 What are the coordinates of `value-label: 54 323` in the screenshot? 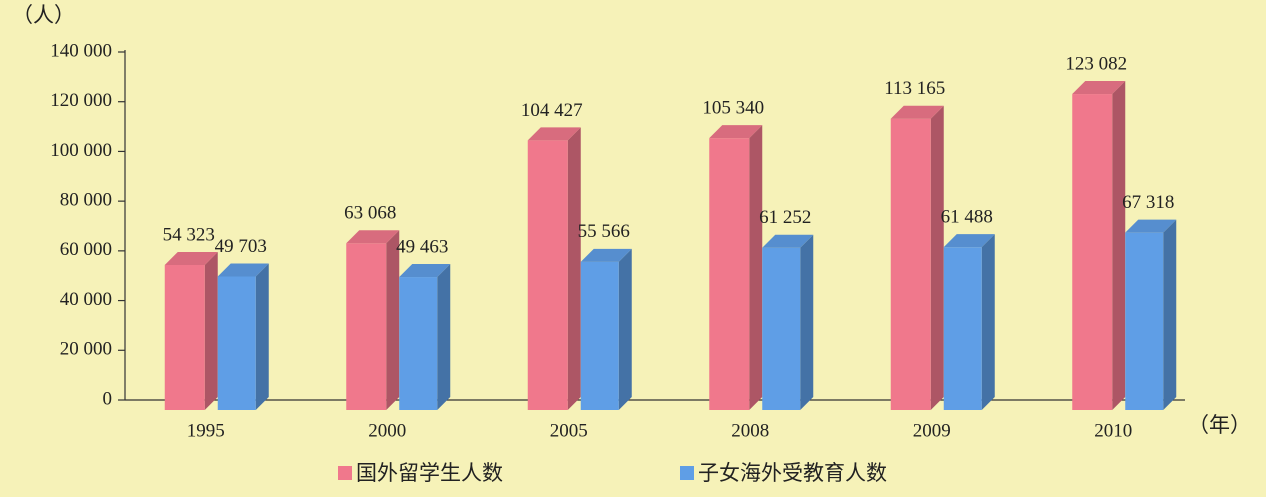 It's located at (189, 234).